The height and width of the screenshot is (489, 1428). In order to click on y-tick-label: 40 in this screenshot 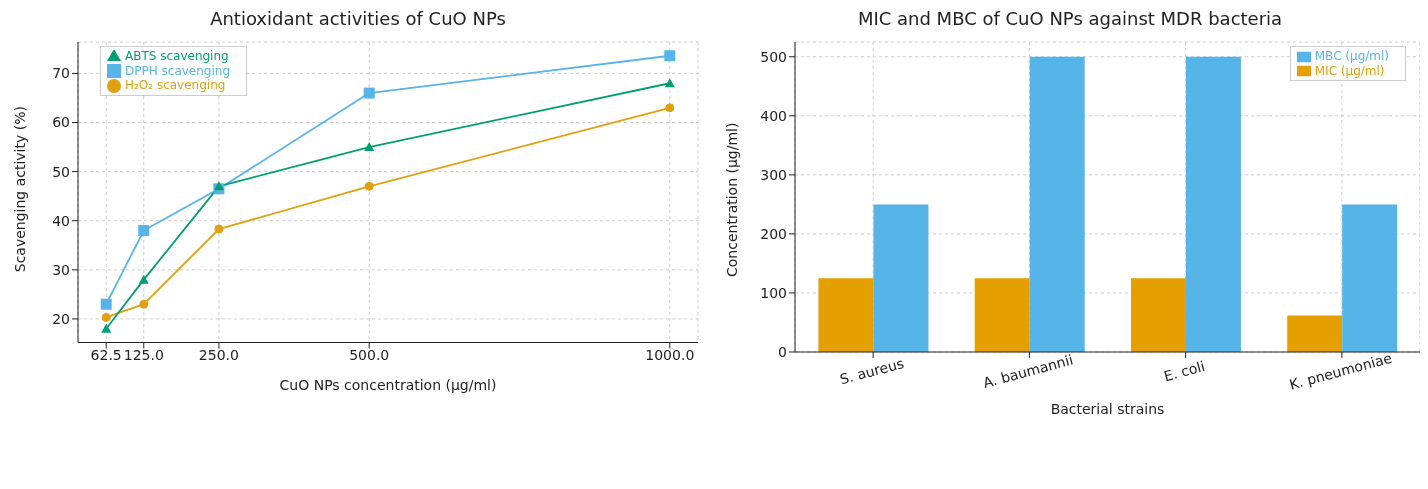, I will do `click(61, 220)`.